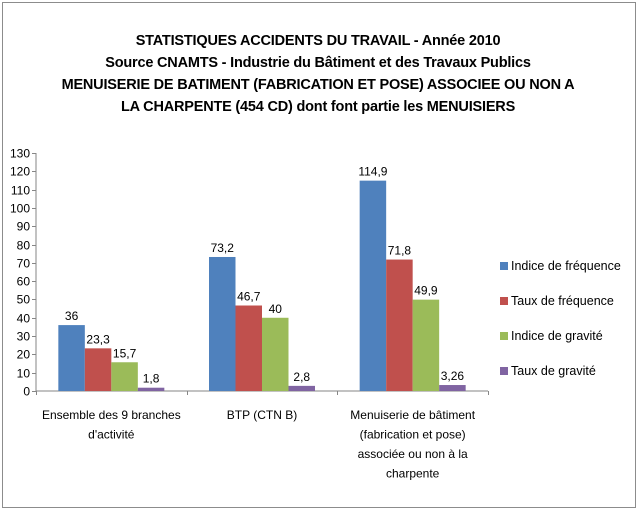  What do you see at coordinates (412, 415) in the screenshot?
I see `category-label: Menuiserie de bâtiment` at bounding box center [412, 415].